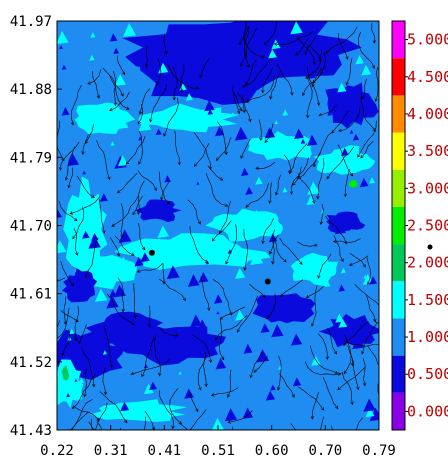 The height and width of the screenshot is (463, 448). What do you see at coordinates (427, 411) in the screenshot?
I see `colorbar-label: 0.000` at bounding box center [427, 411].